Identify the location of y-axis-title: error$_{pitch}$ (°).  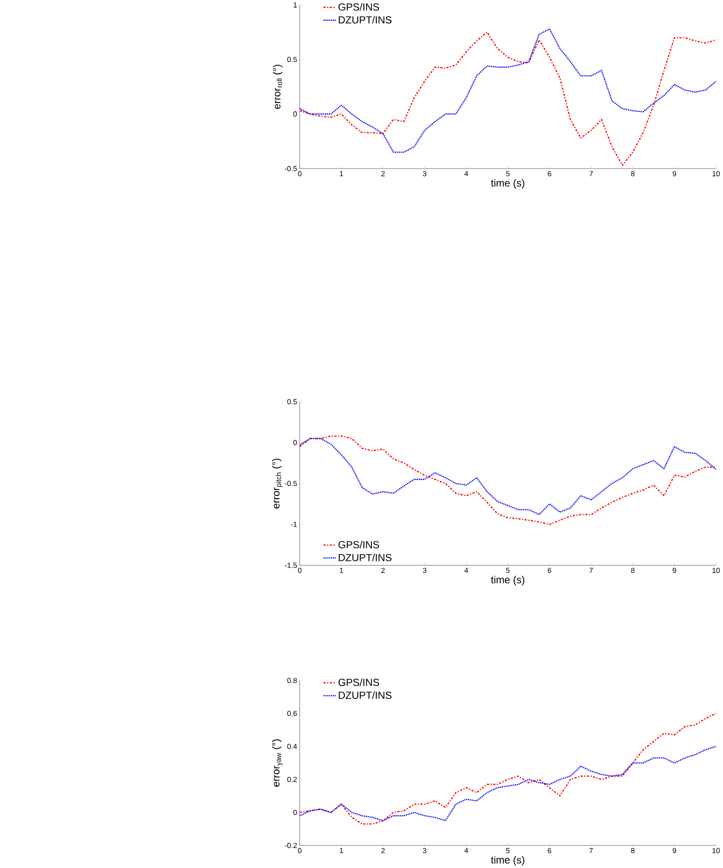
(277, 483).